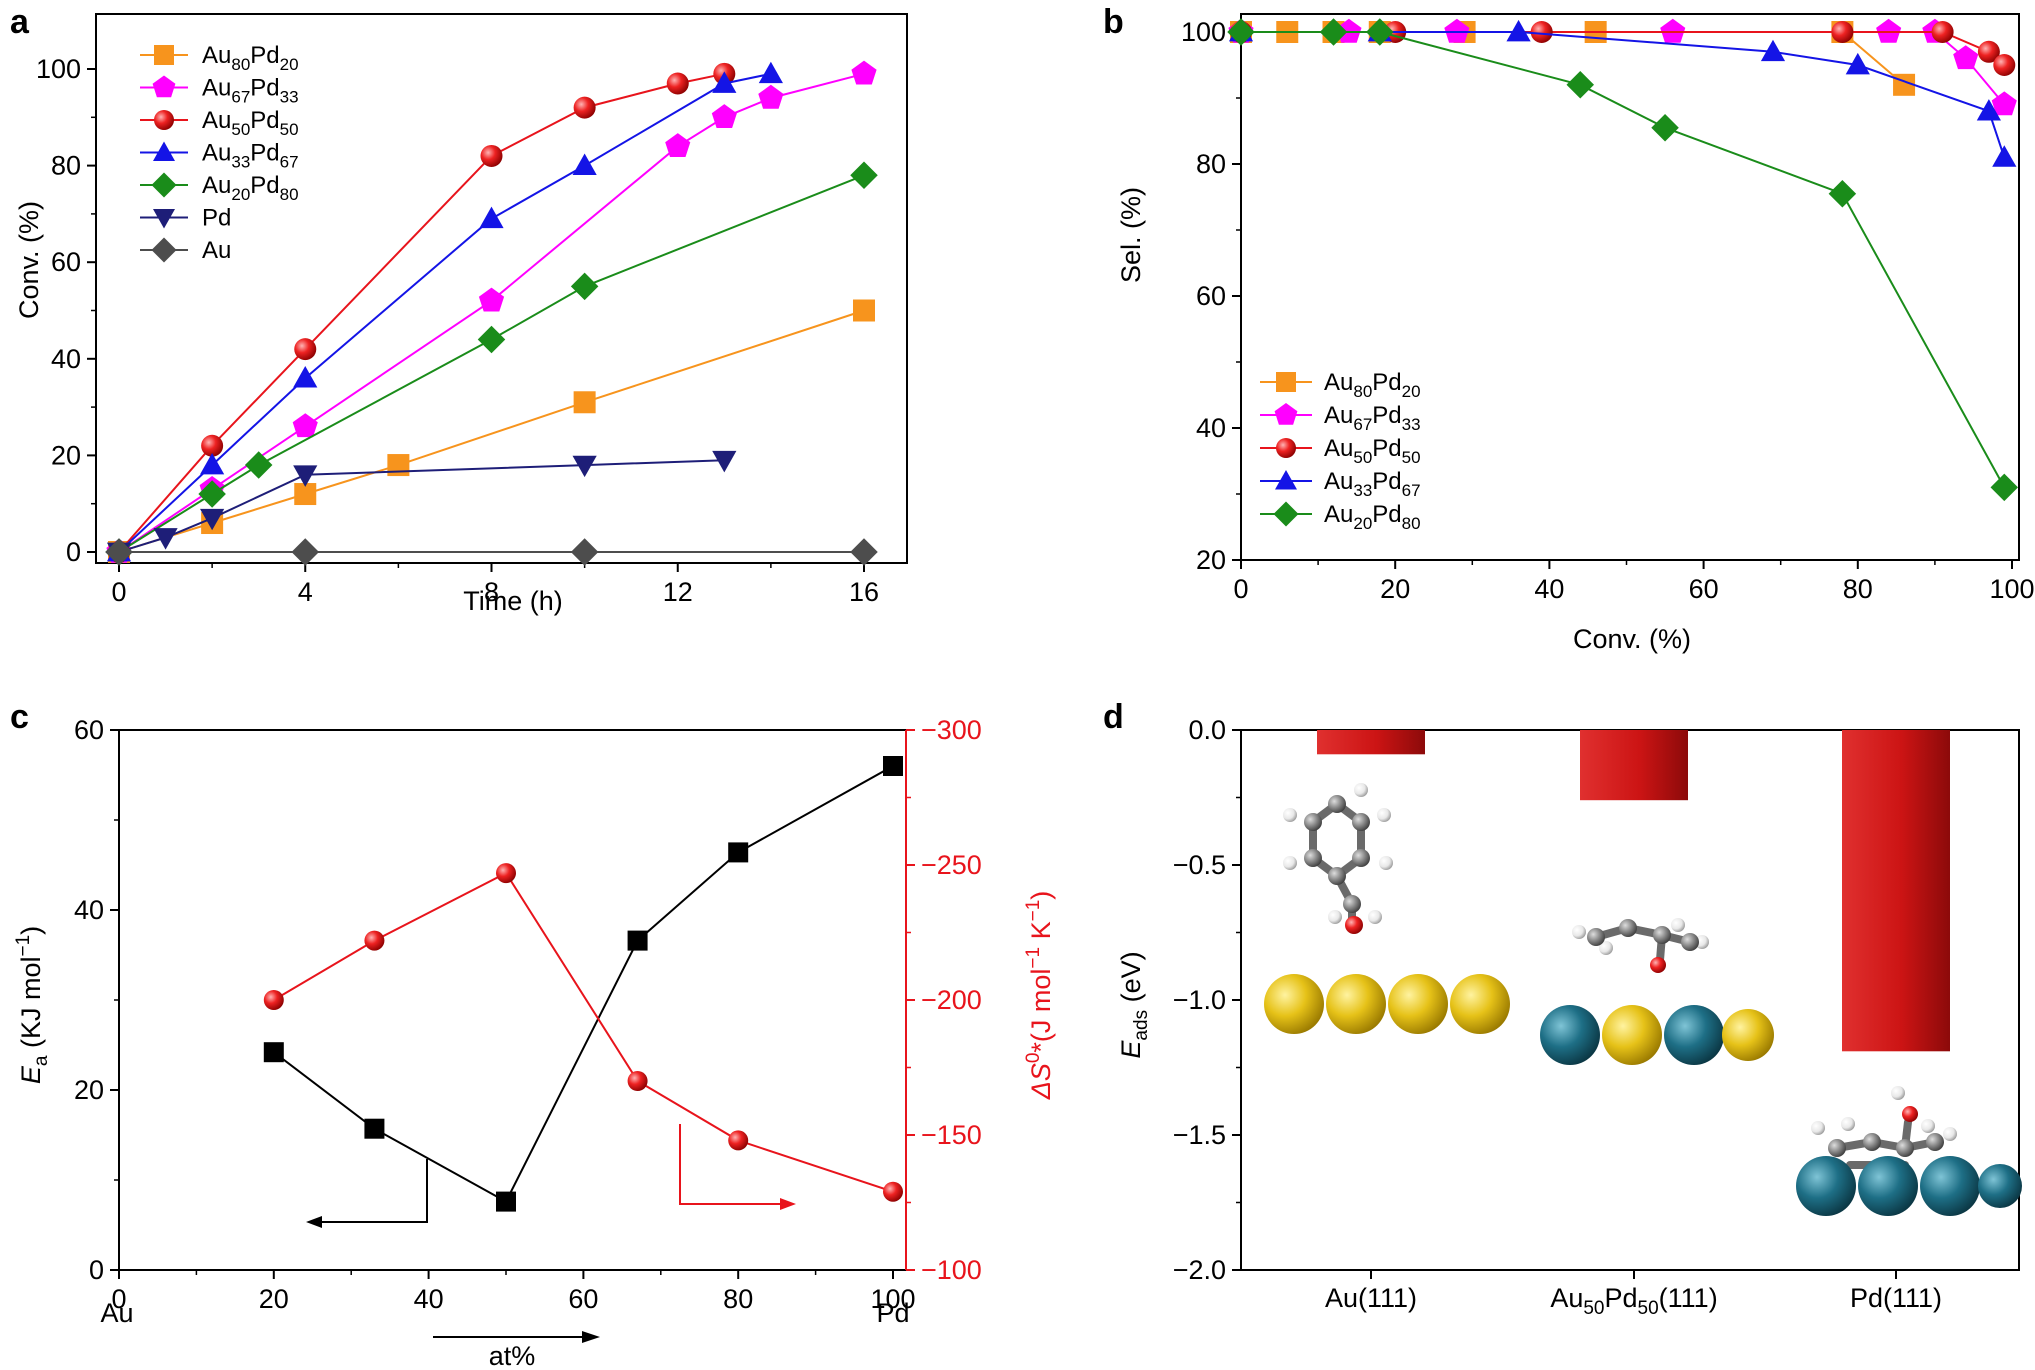  Describe the element at coordinates (491, 431) in the screenshot. I see `panel-a-series-line-Au80Pd20` at that location.